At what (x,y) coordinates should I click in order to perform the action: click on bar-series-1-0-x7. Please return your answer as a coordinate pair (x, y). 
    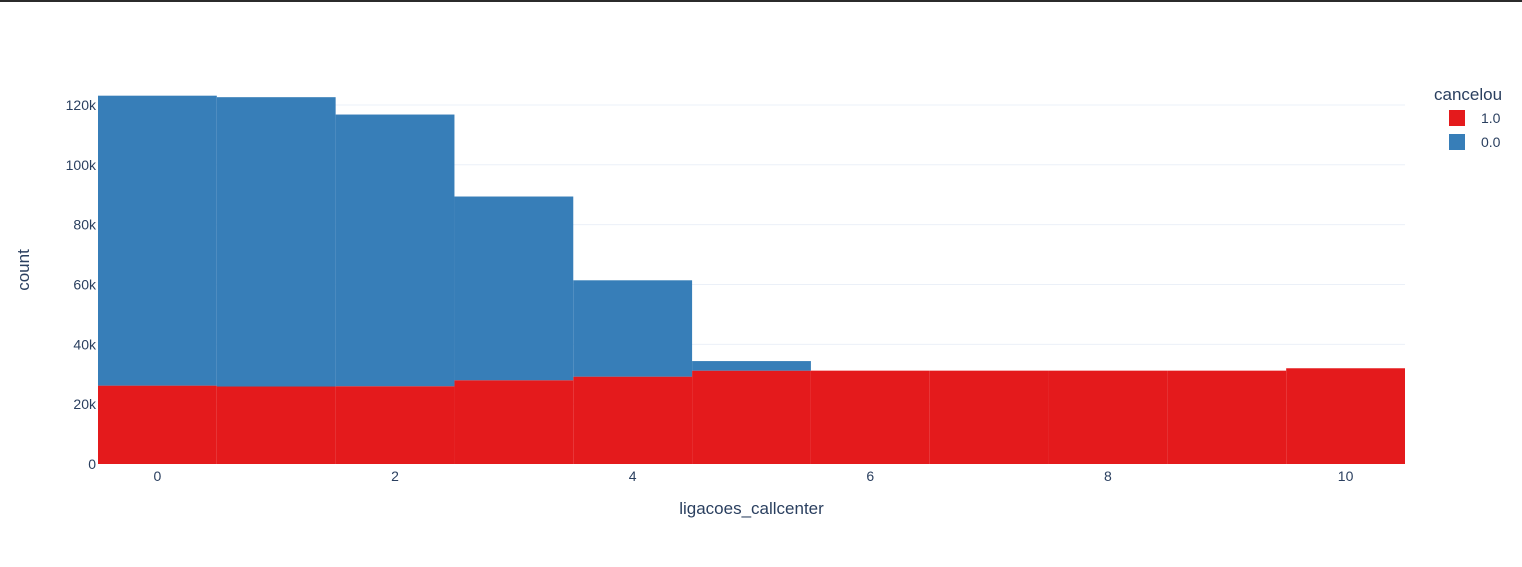
    Looking at the image, I should click on (989, 417).